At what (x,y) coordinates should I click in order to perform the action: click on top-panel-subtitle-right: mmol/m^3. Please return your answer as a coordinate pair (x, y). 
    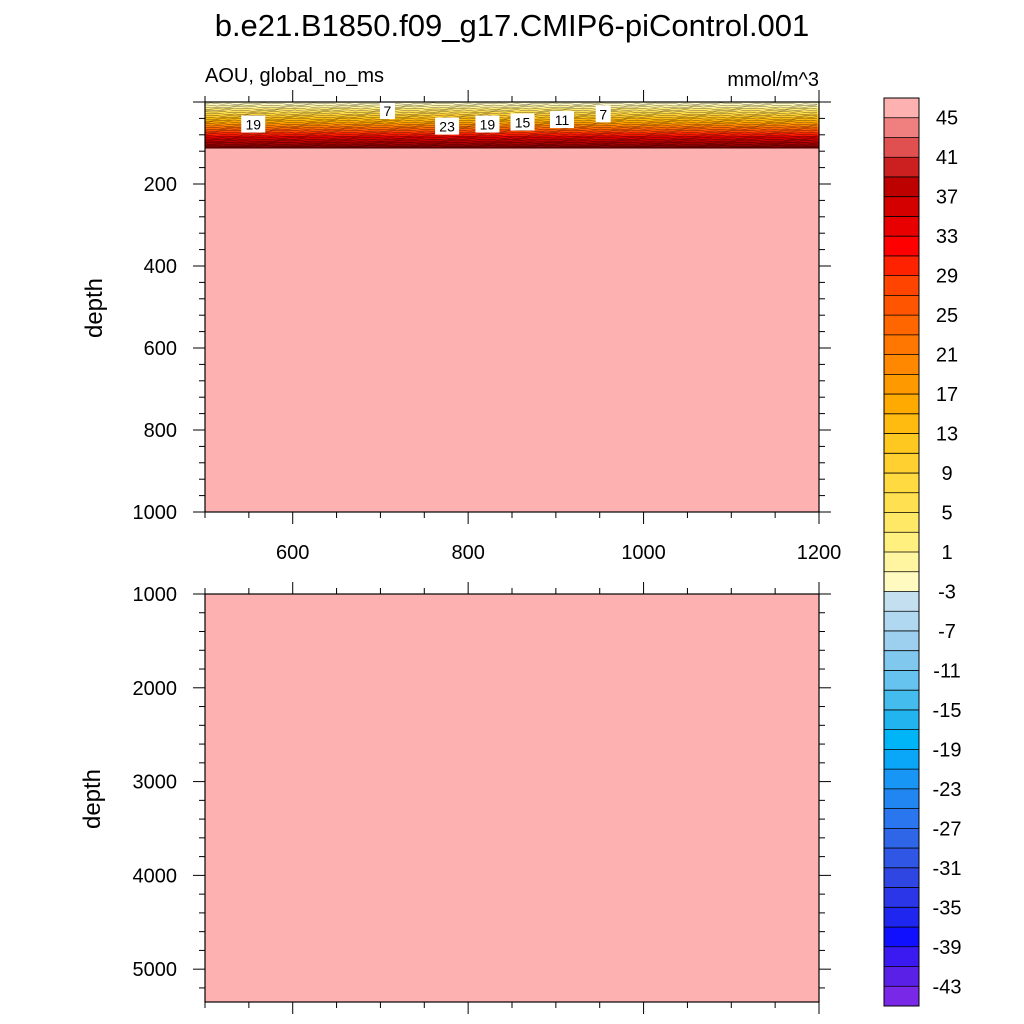
    Looking at the image, I should click on (773, 80).